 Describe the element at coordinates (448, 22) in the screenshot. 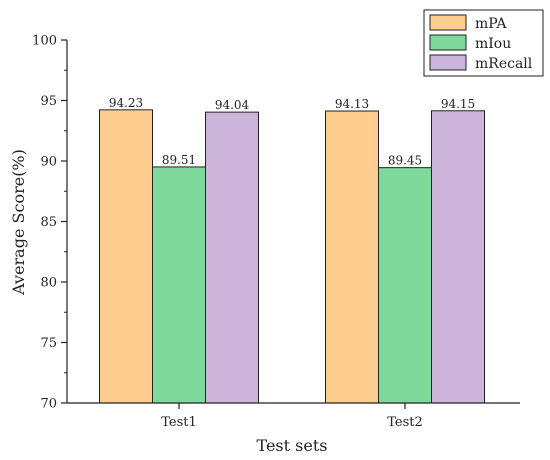

I see `legend-swatch-mpa` at that location.